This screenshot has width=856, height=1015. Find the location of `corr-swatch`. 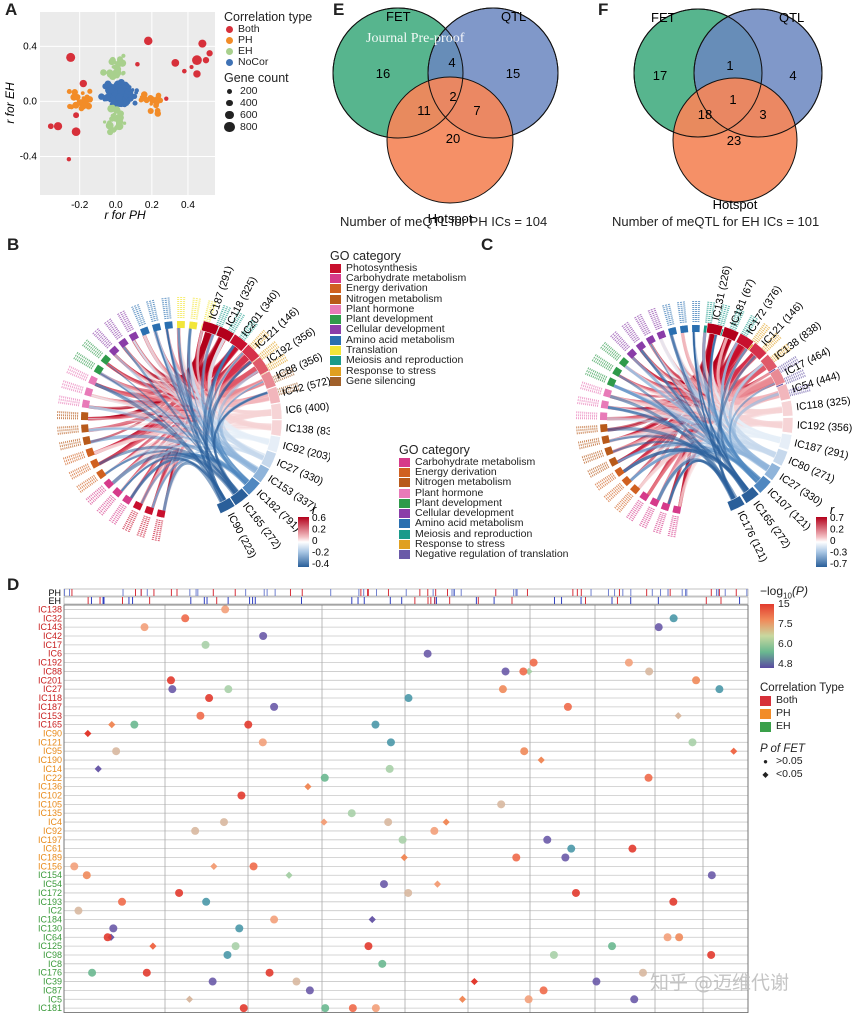

corr-swatch is located at coordinates (765, 700).